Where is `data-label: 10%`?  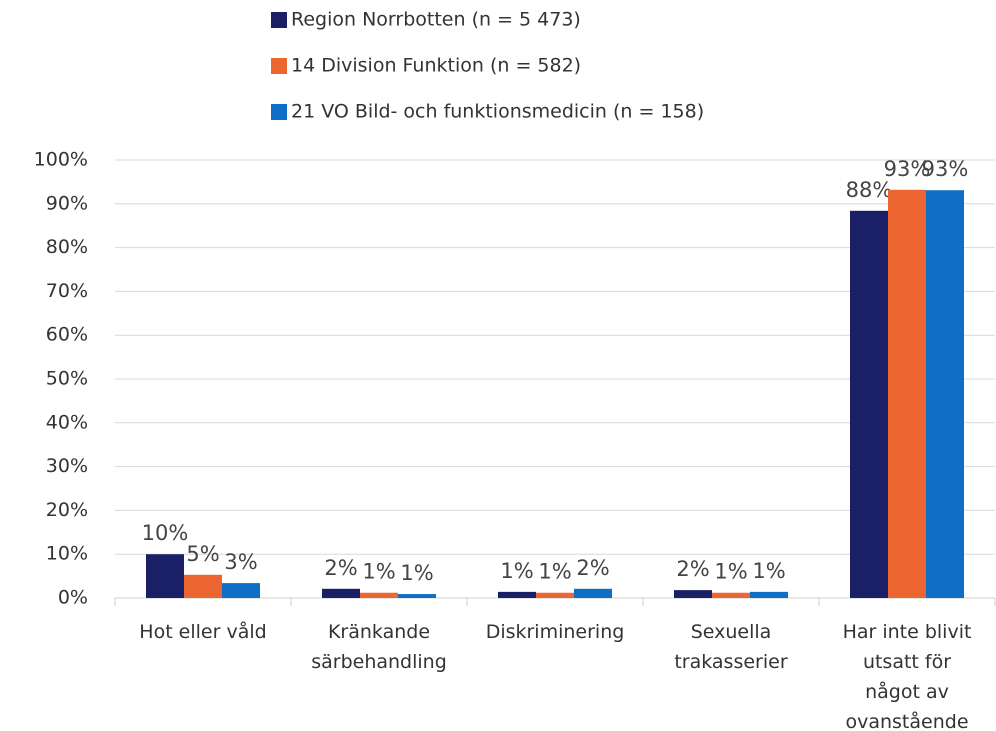
data-label: 10% is located at coordinates (165, 533).